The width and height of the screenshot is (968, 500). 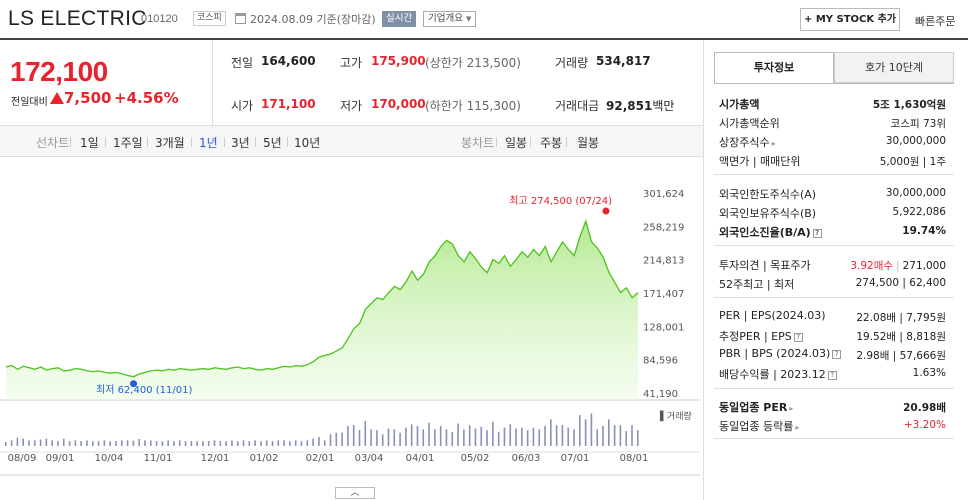 I want to click on x-tick-label: 08/01, so click(x=634, y=458).